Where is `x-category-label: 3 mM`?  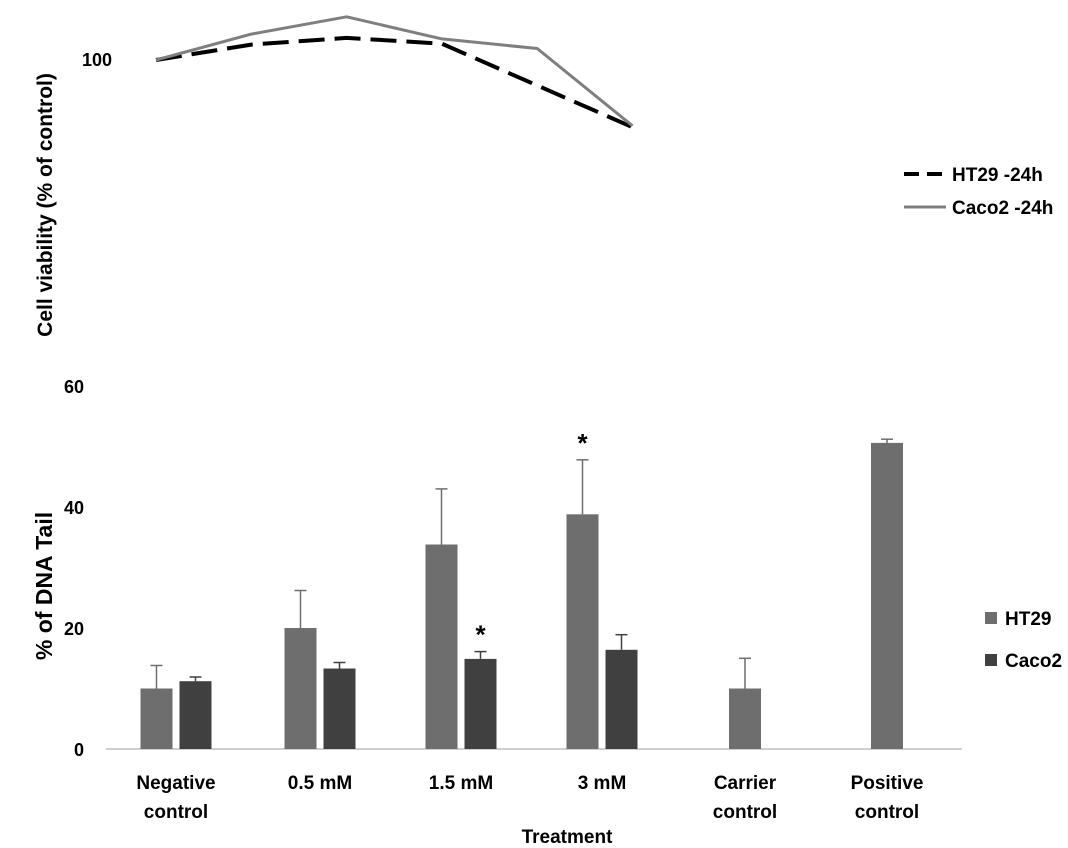 x-category-label: 3 mM is located at coordinates (602, 783).